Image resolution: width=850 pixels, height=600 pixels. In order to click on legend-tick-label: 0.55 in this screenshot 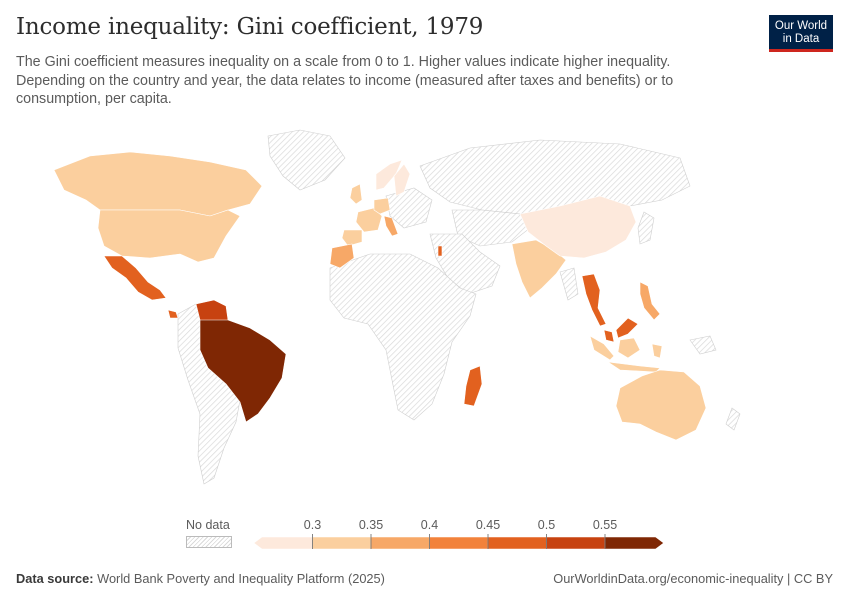, I will do `click(605, 525)`.